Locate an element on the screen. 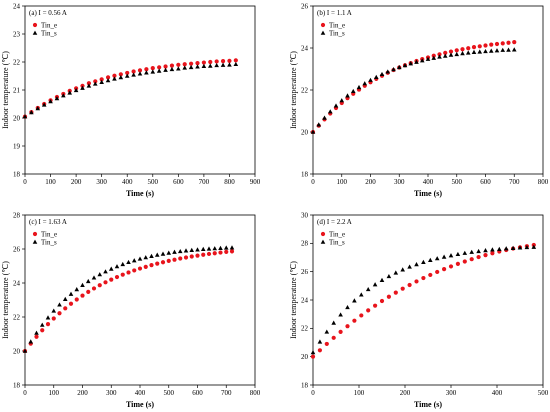 The height and width of the screenshot is (412, 550). x-tick-label: 100 is located at coordinates (359, 393).